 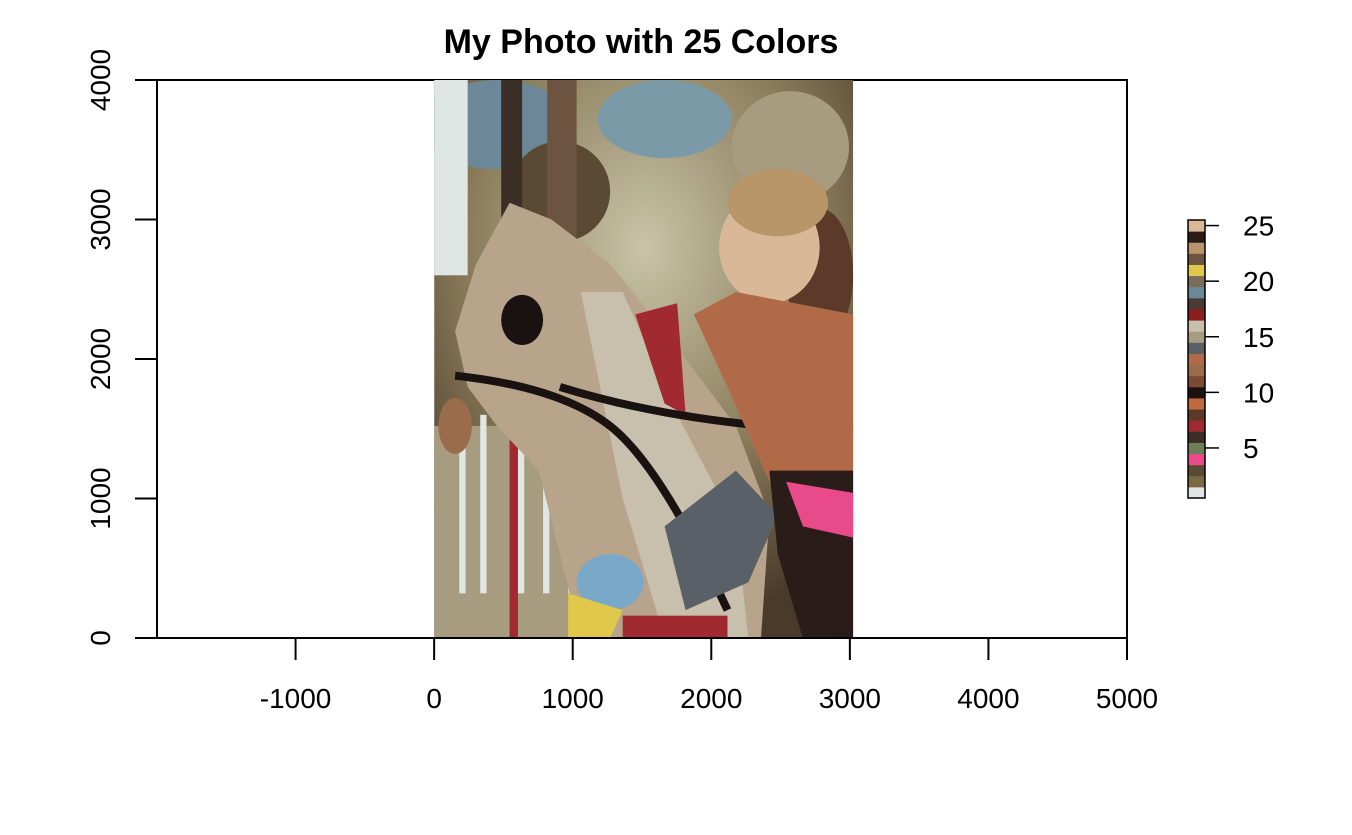 I want to click on carousel-pole, so click(x=562, y=164).